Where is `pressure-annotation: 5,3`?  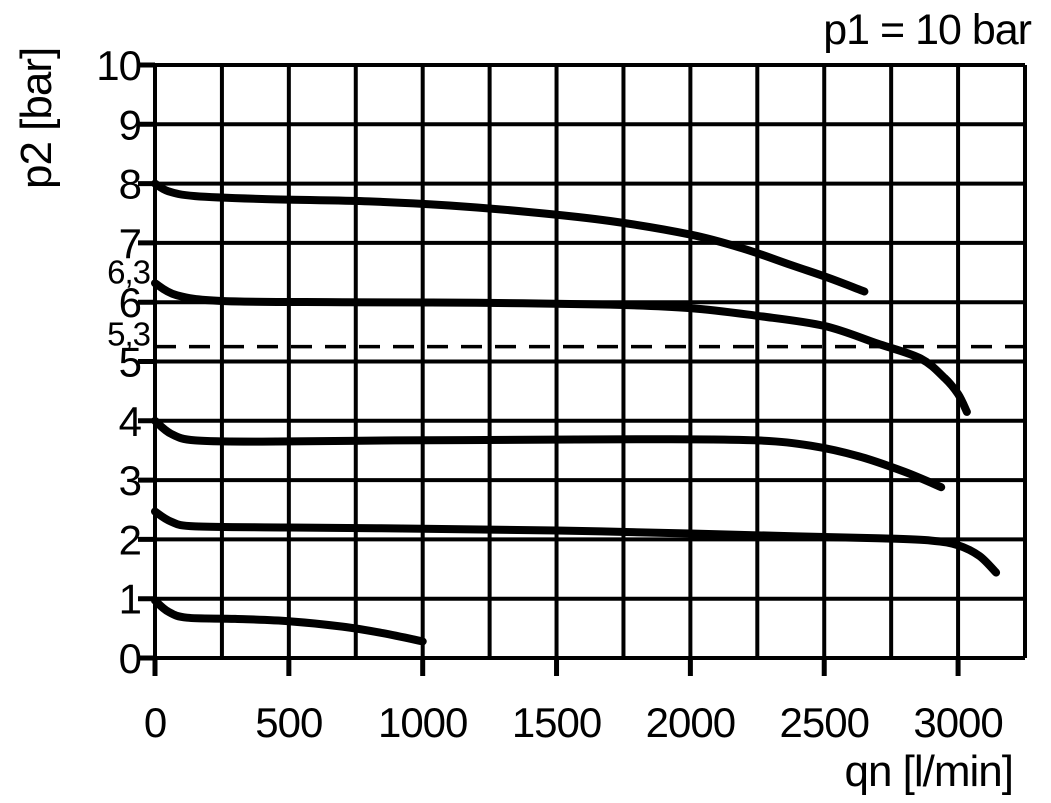
pressure-annotation: 5,3 is located at coordinates (128, 334).